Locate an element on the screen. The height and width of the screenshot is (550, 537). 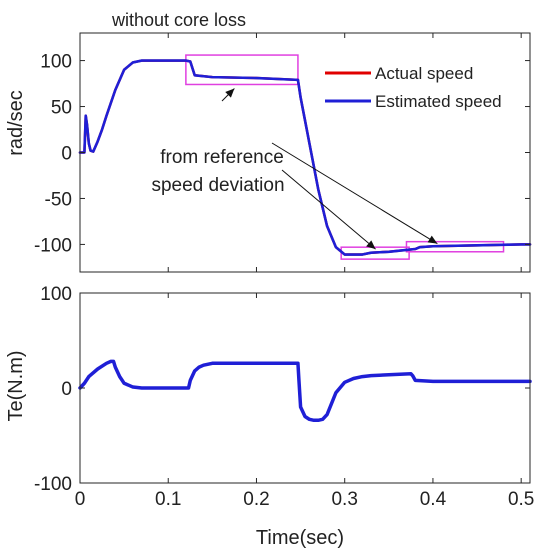
y-tick-label: -50 is located at coordinates (58, 199).